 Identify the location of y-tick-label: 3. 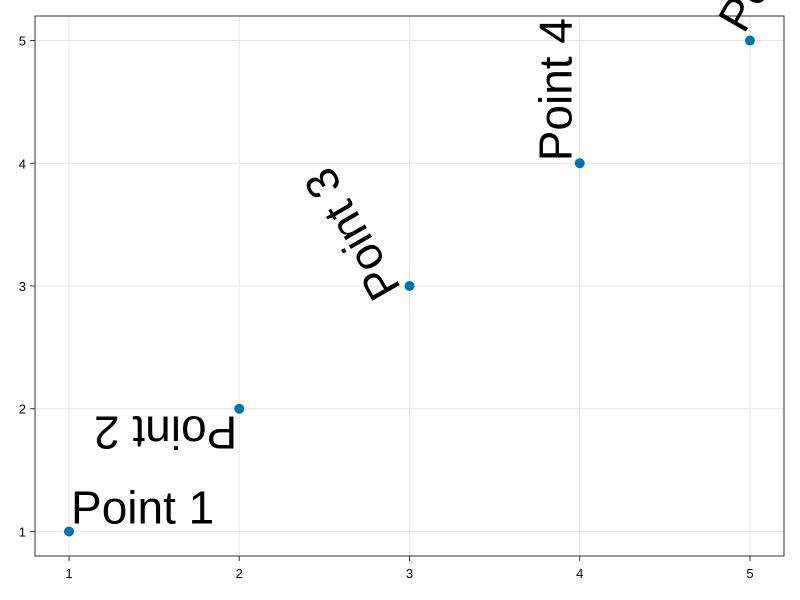
(22, 286).